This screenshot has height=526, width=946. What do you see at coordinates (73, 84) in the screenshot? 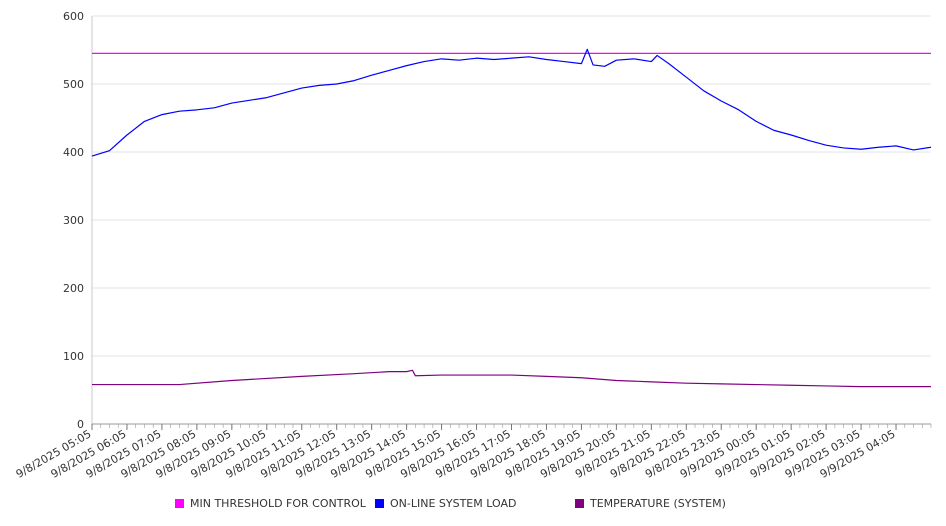
I see `y-tick-label: 500` at bounding box center [73, 84].